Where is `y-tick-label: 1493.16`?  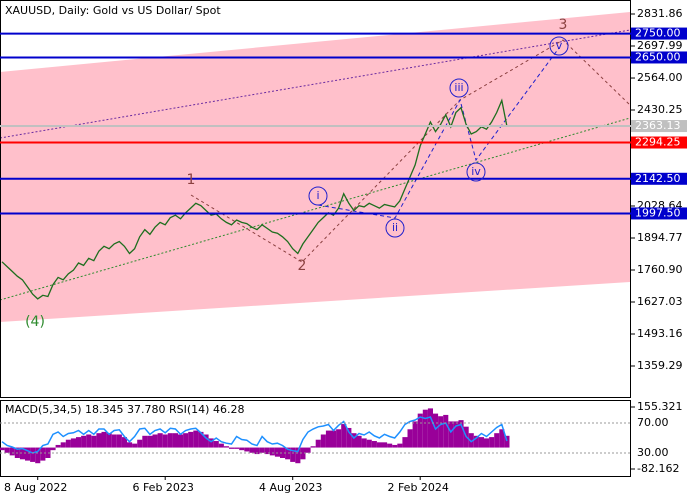 y-tick-label: 1493.16 is located at coordinates (660, 333).